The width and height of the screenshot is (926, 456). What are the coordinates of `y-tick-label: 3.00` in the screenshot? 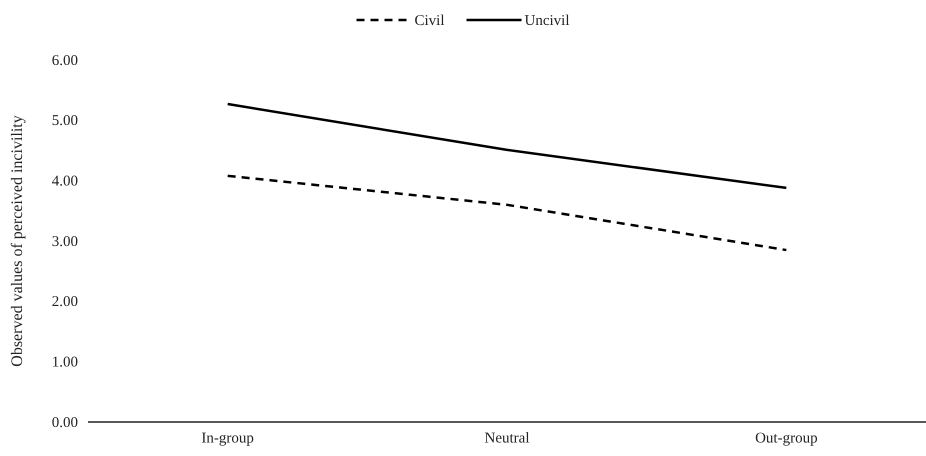 It's located at (65, 242).